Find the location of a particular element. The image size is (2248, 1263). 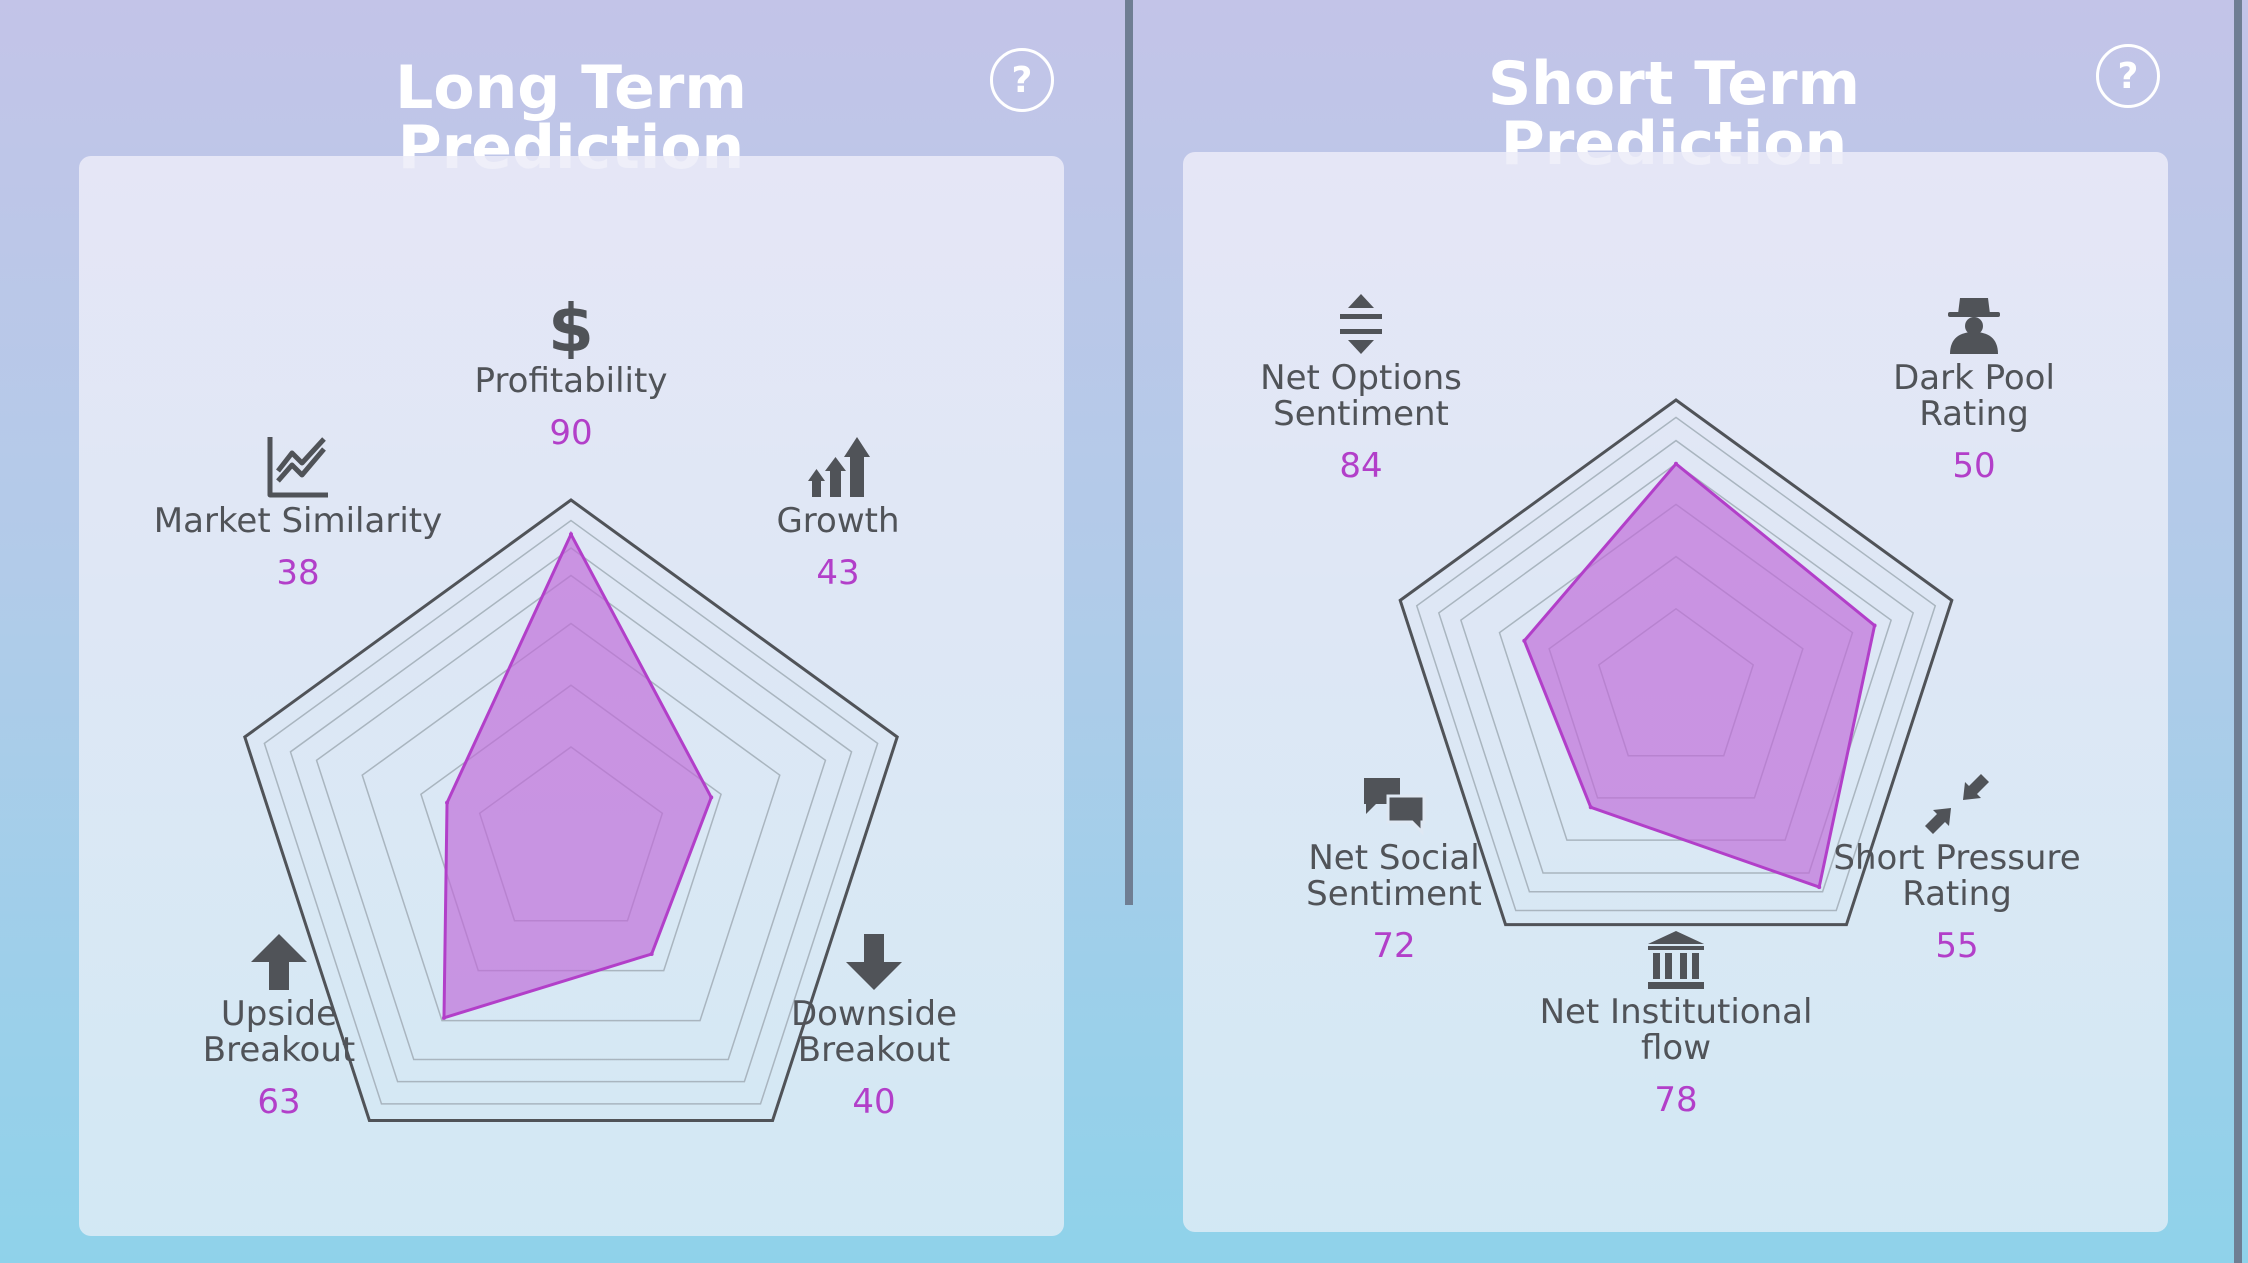

axis-value: 50 is located at coordinates (1974, 466).